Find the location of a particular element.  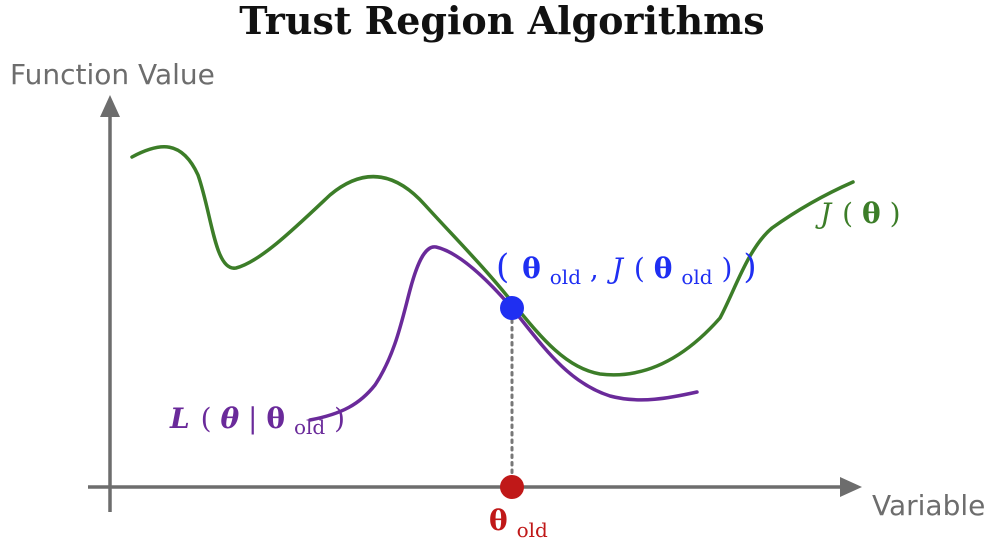

point-label-func: J is located at coordinates (616, 268).